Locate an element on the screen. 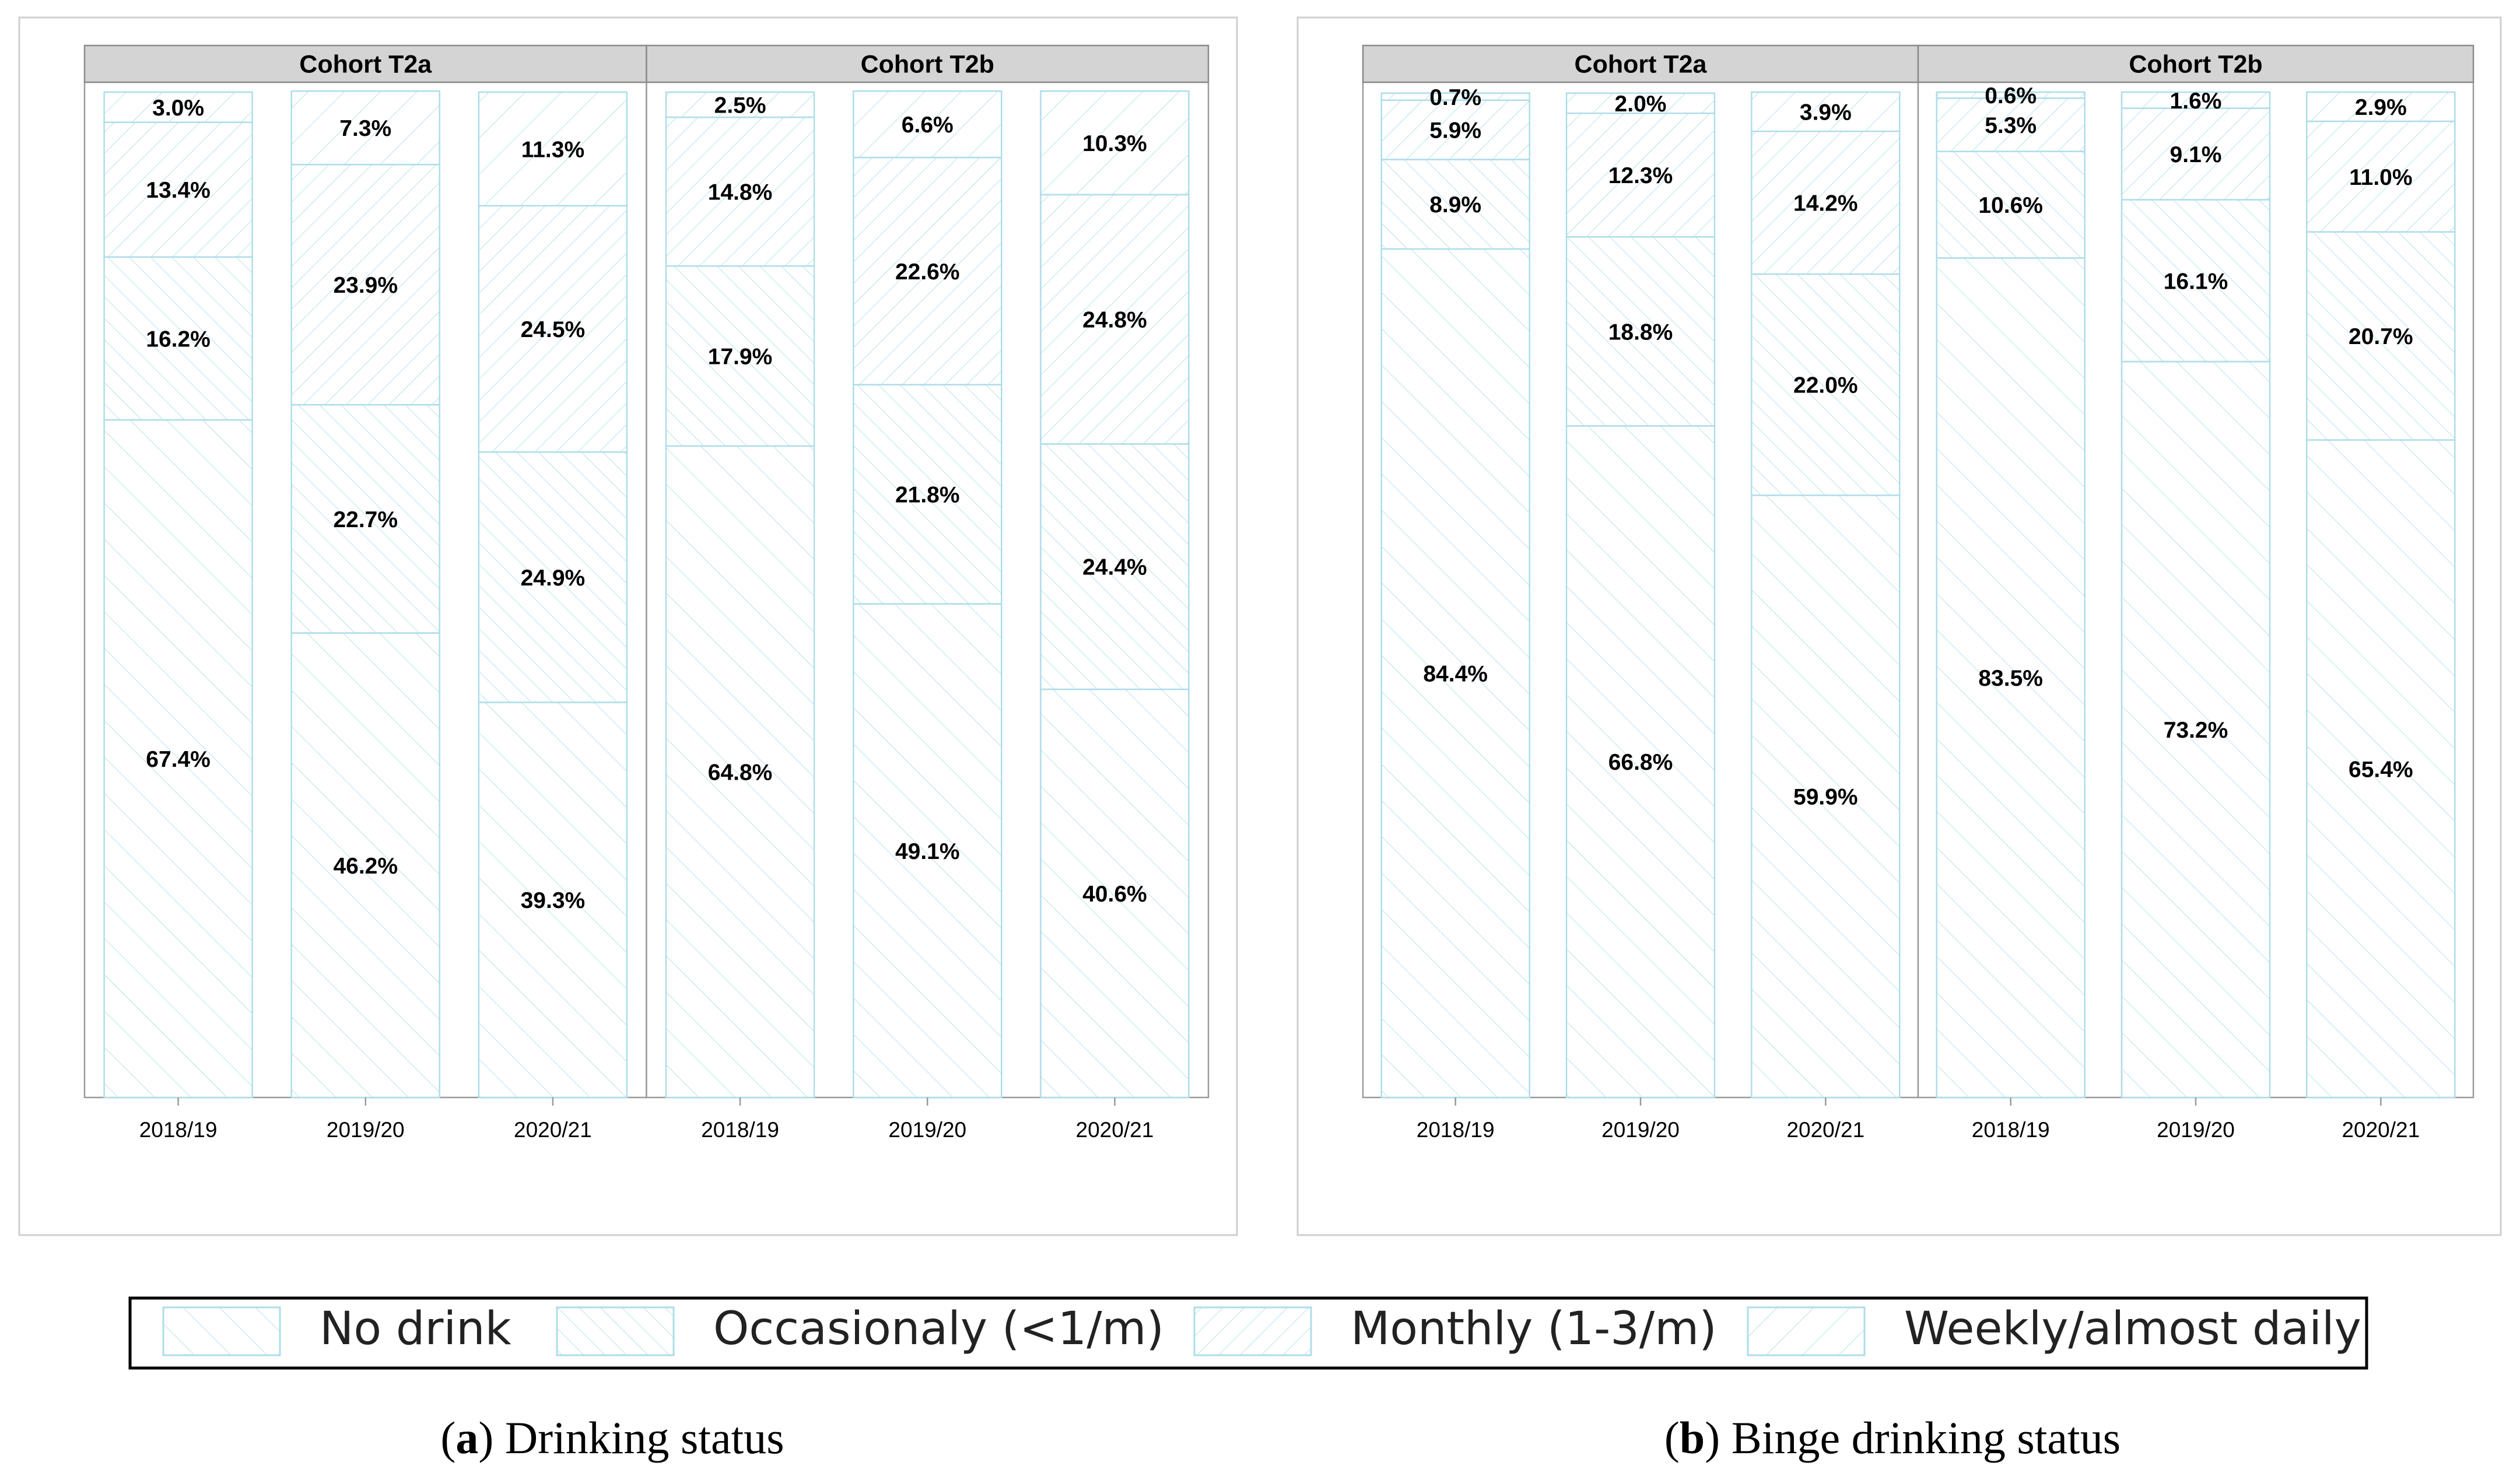 This screenshot has width=2520, height=1480. data-label: 22.6% is located at coordinates (927, 272).